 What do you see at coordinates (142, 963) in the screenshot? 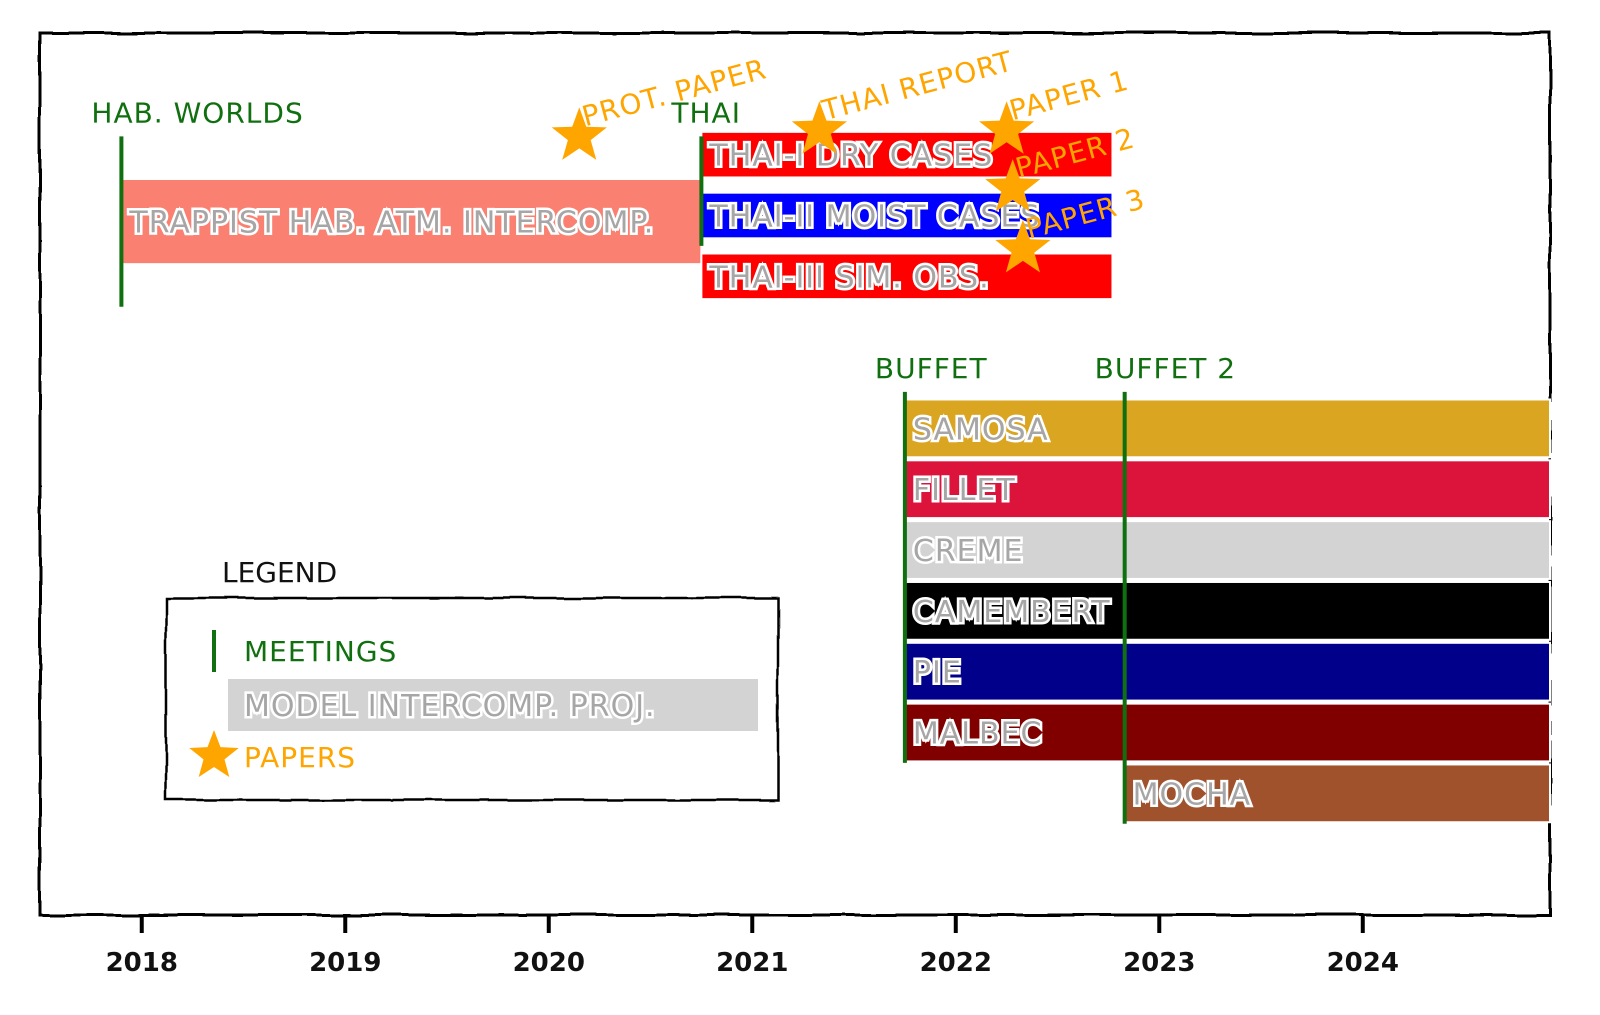
I see `x-tick-label-2018: 2018` at bounding box center [142, 963].